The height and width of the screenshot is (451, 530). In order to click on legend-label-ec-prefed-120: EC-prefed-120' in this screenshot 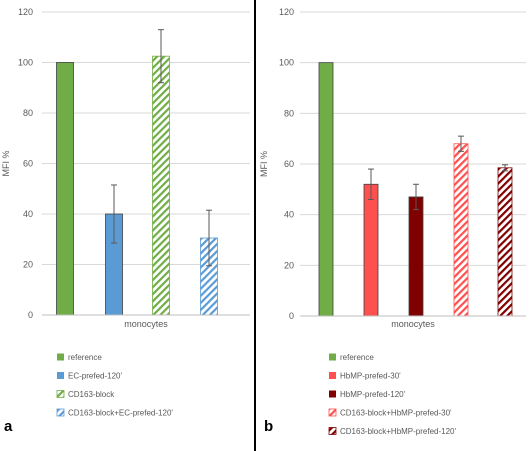, I will do `click(95, 376)`.